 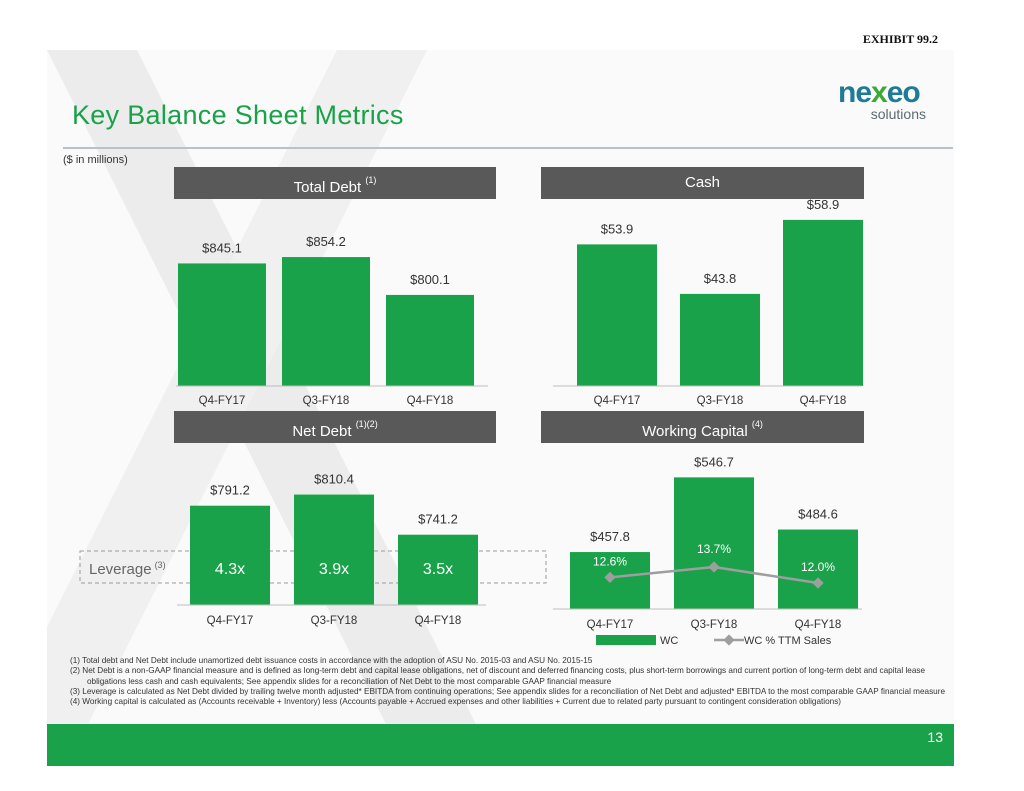 What do you see at coordinates (430, 401) in the screenshot?
I see `total-debt-category-label: Q4-FY18` at bounding box center [430, 401].